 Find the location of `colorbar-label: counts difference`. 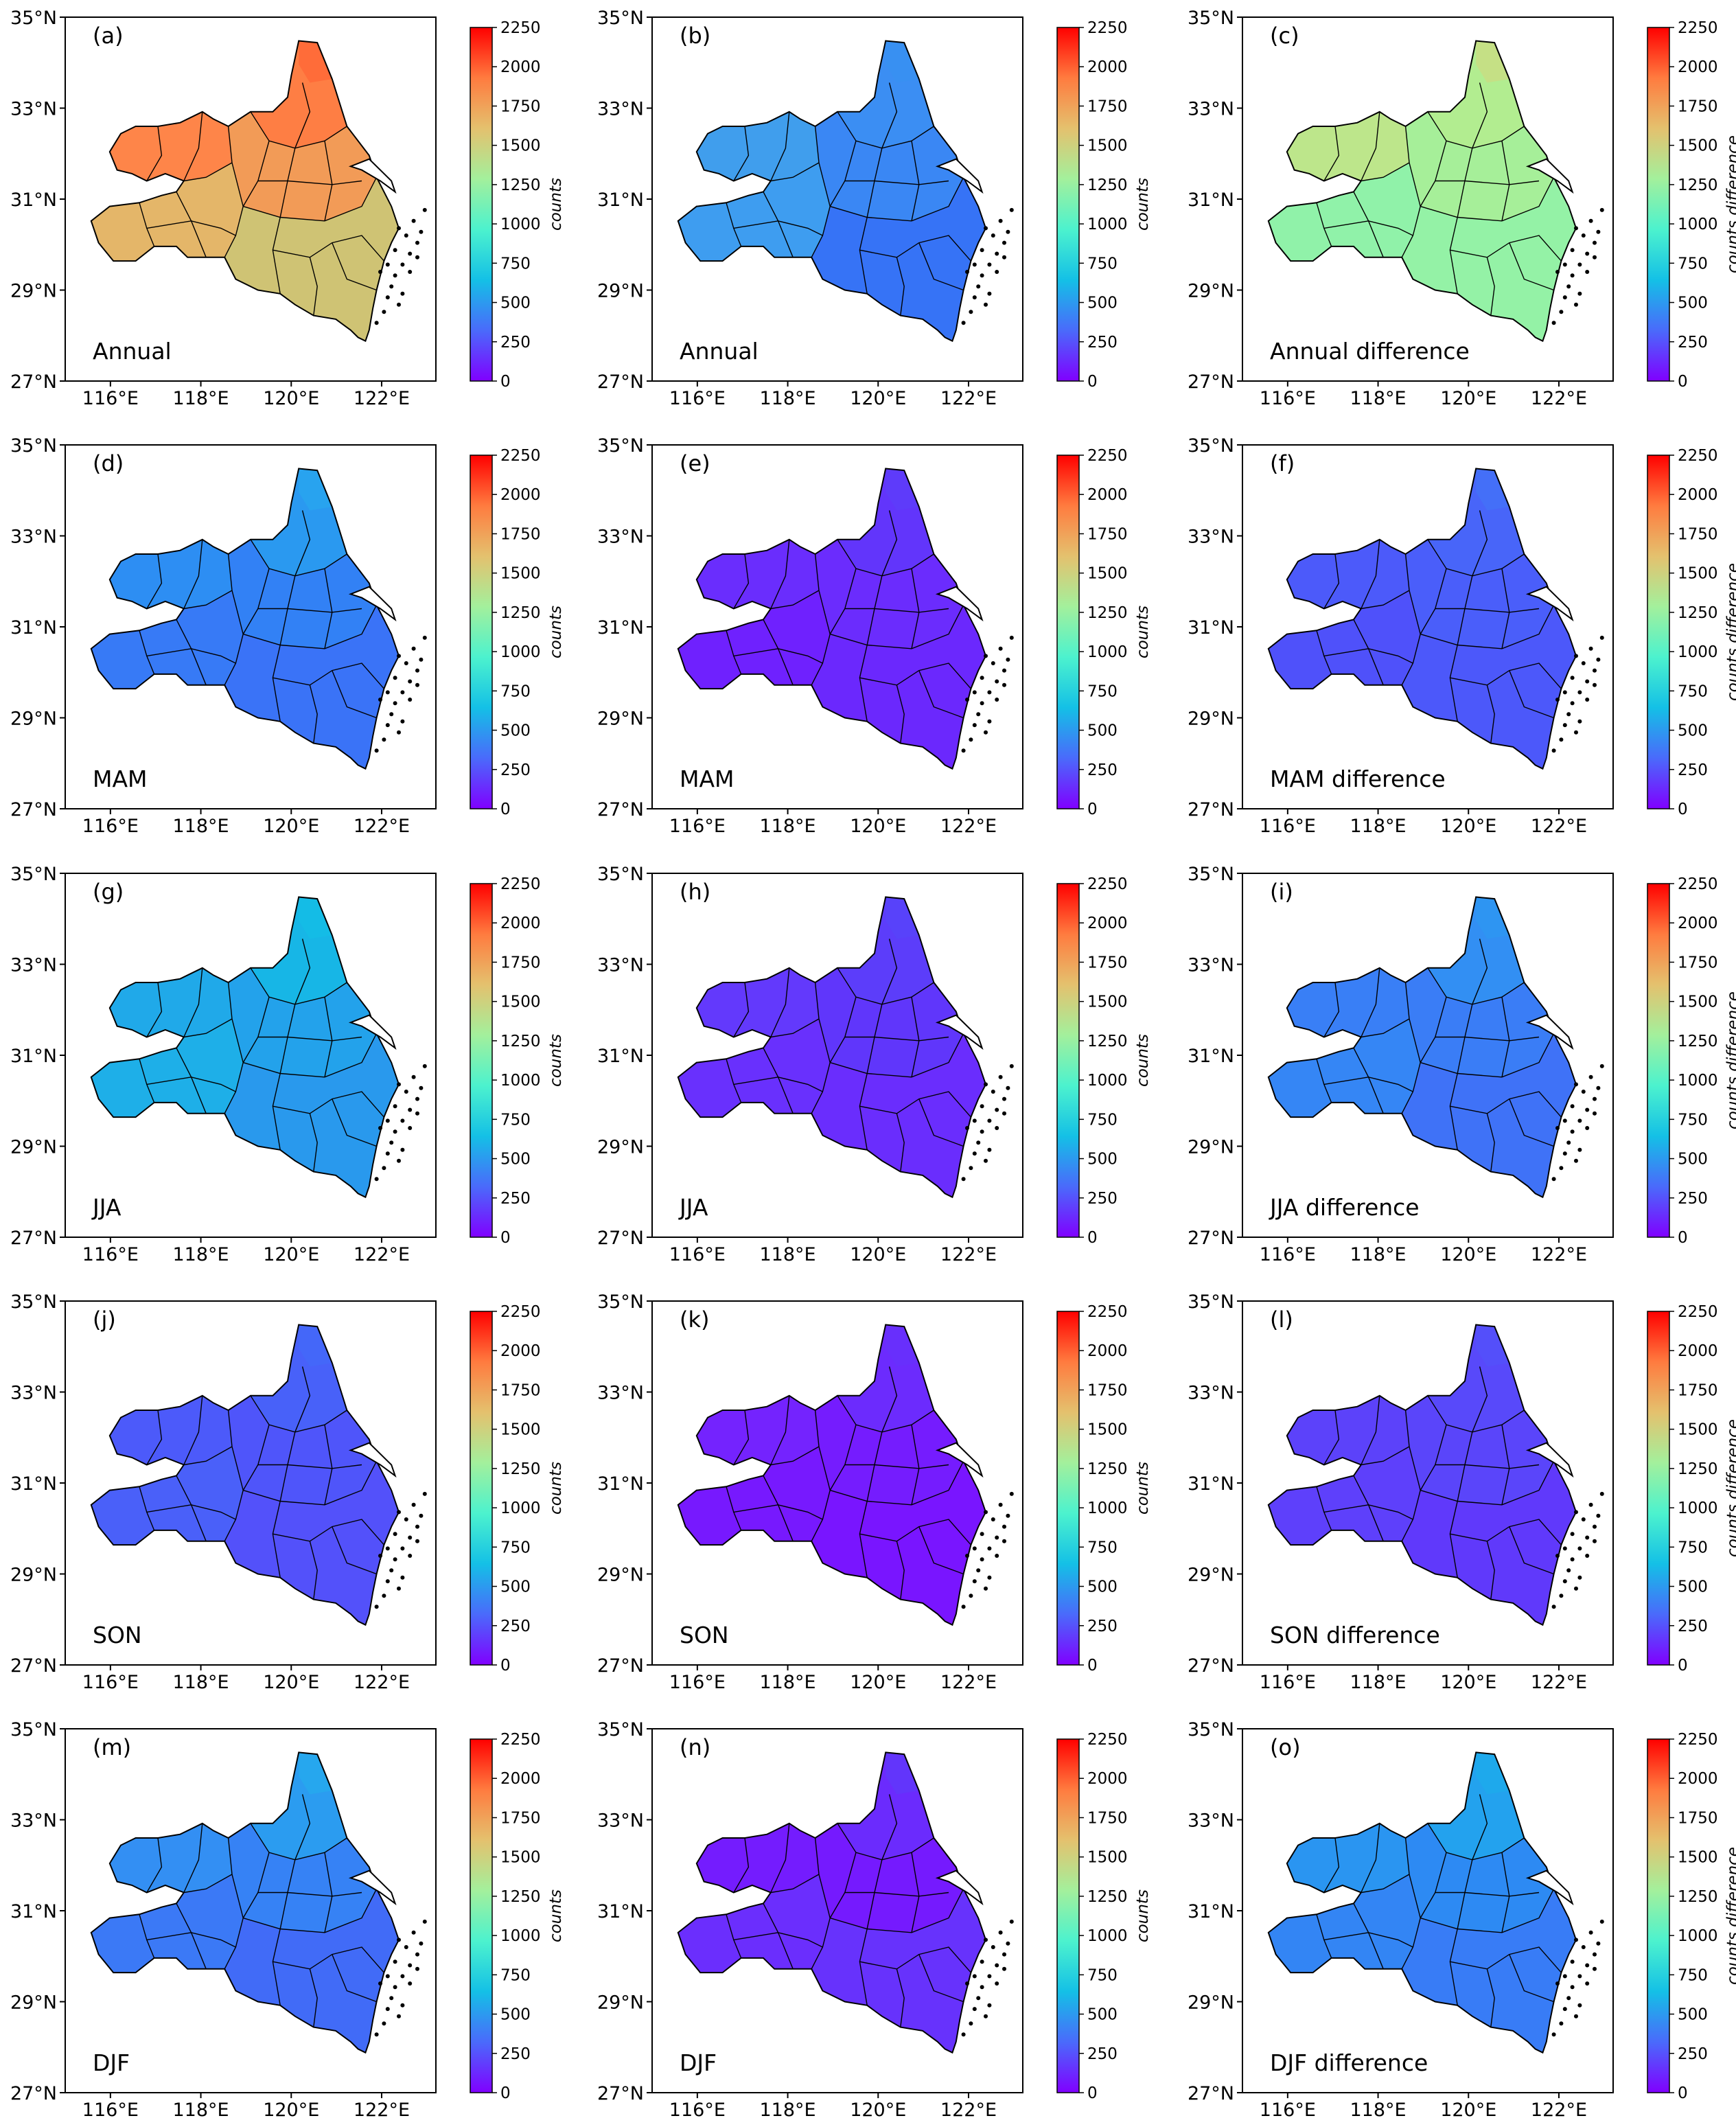

colorbar-label: counts difference is located at coordinates (1730, 204).